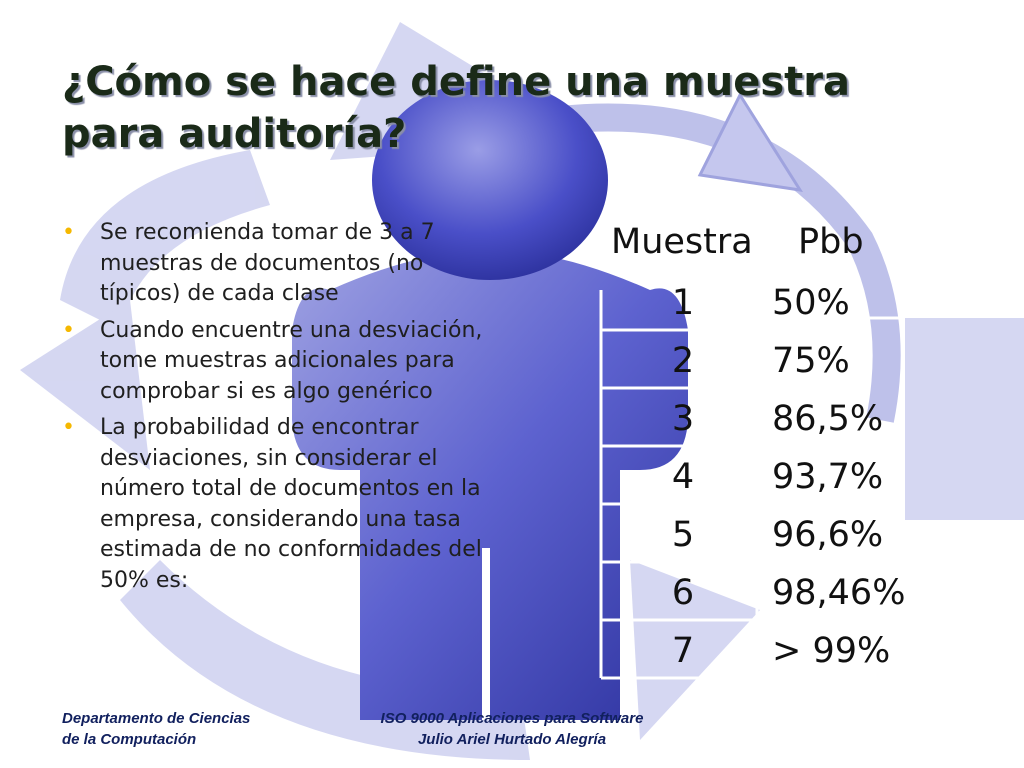 The width and height of the screenshot is (1024, 768). What do you see at coordinates (750, 141) in the screenshot?
I see `arrow-head` at bounding box center [750, 141].